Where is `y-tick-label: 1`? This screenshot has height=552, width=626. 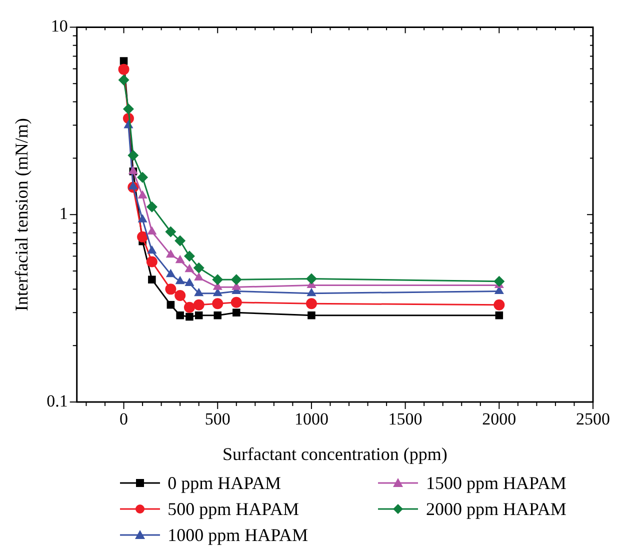 y-tick-label: 1 is located at coordinates (63, 214).